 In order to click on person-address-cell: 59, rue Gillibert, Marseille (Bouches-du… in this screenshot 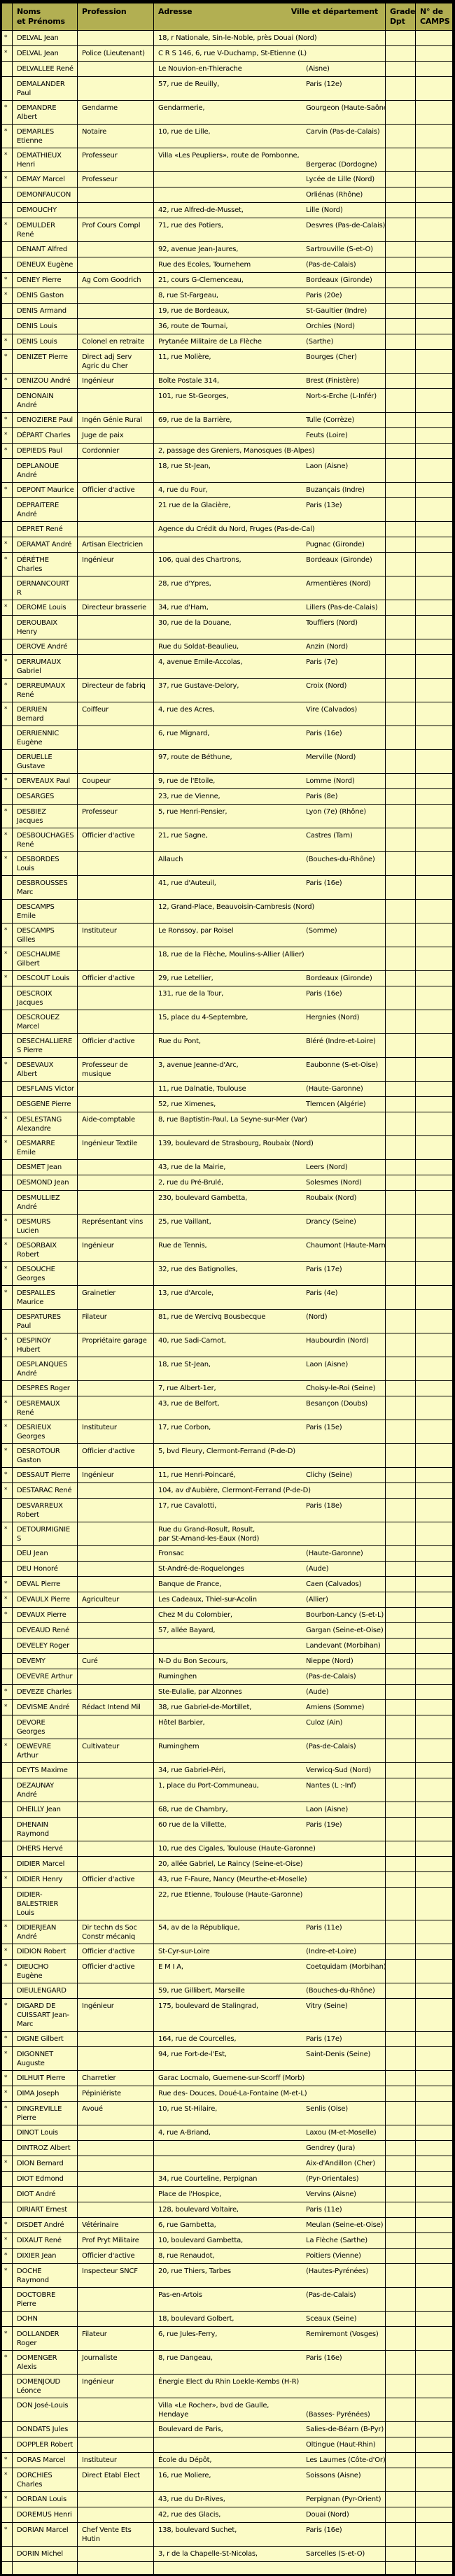, I will do `click(269, 1990)`.